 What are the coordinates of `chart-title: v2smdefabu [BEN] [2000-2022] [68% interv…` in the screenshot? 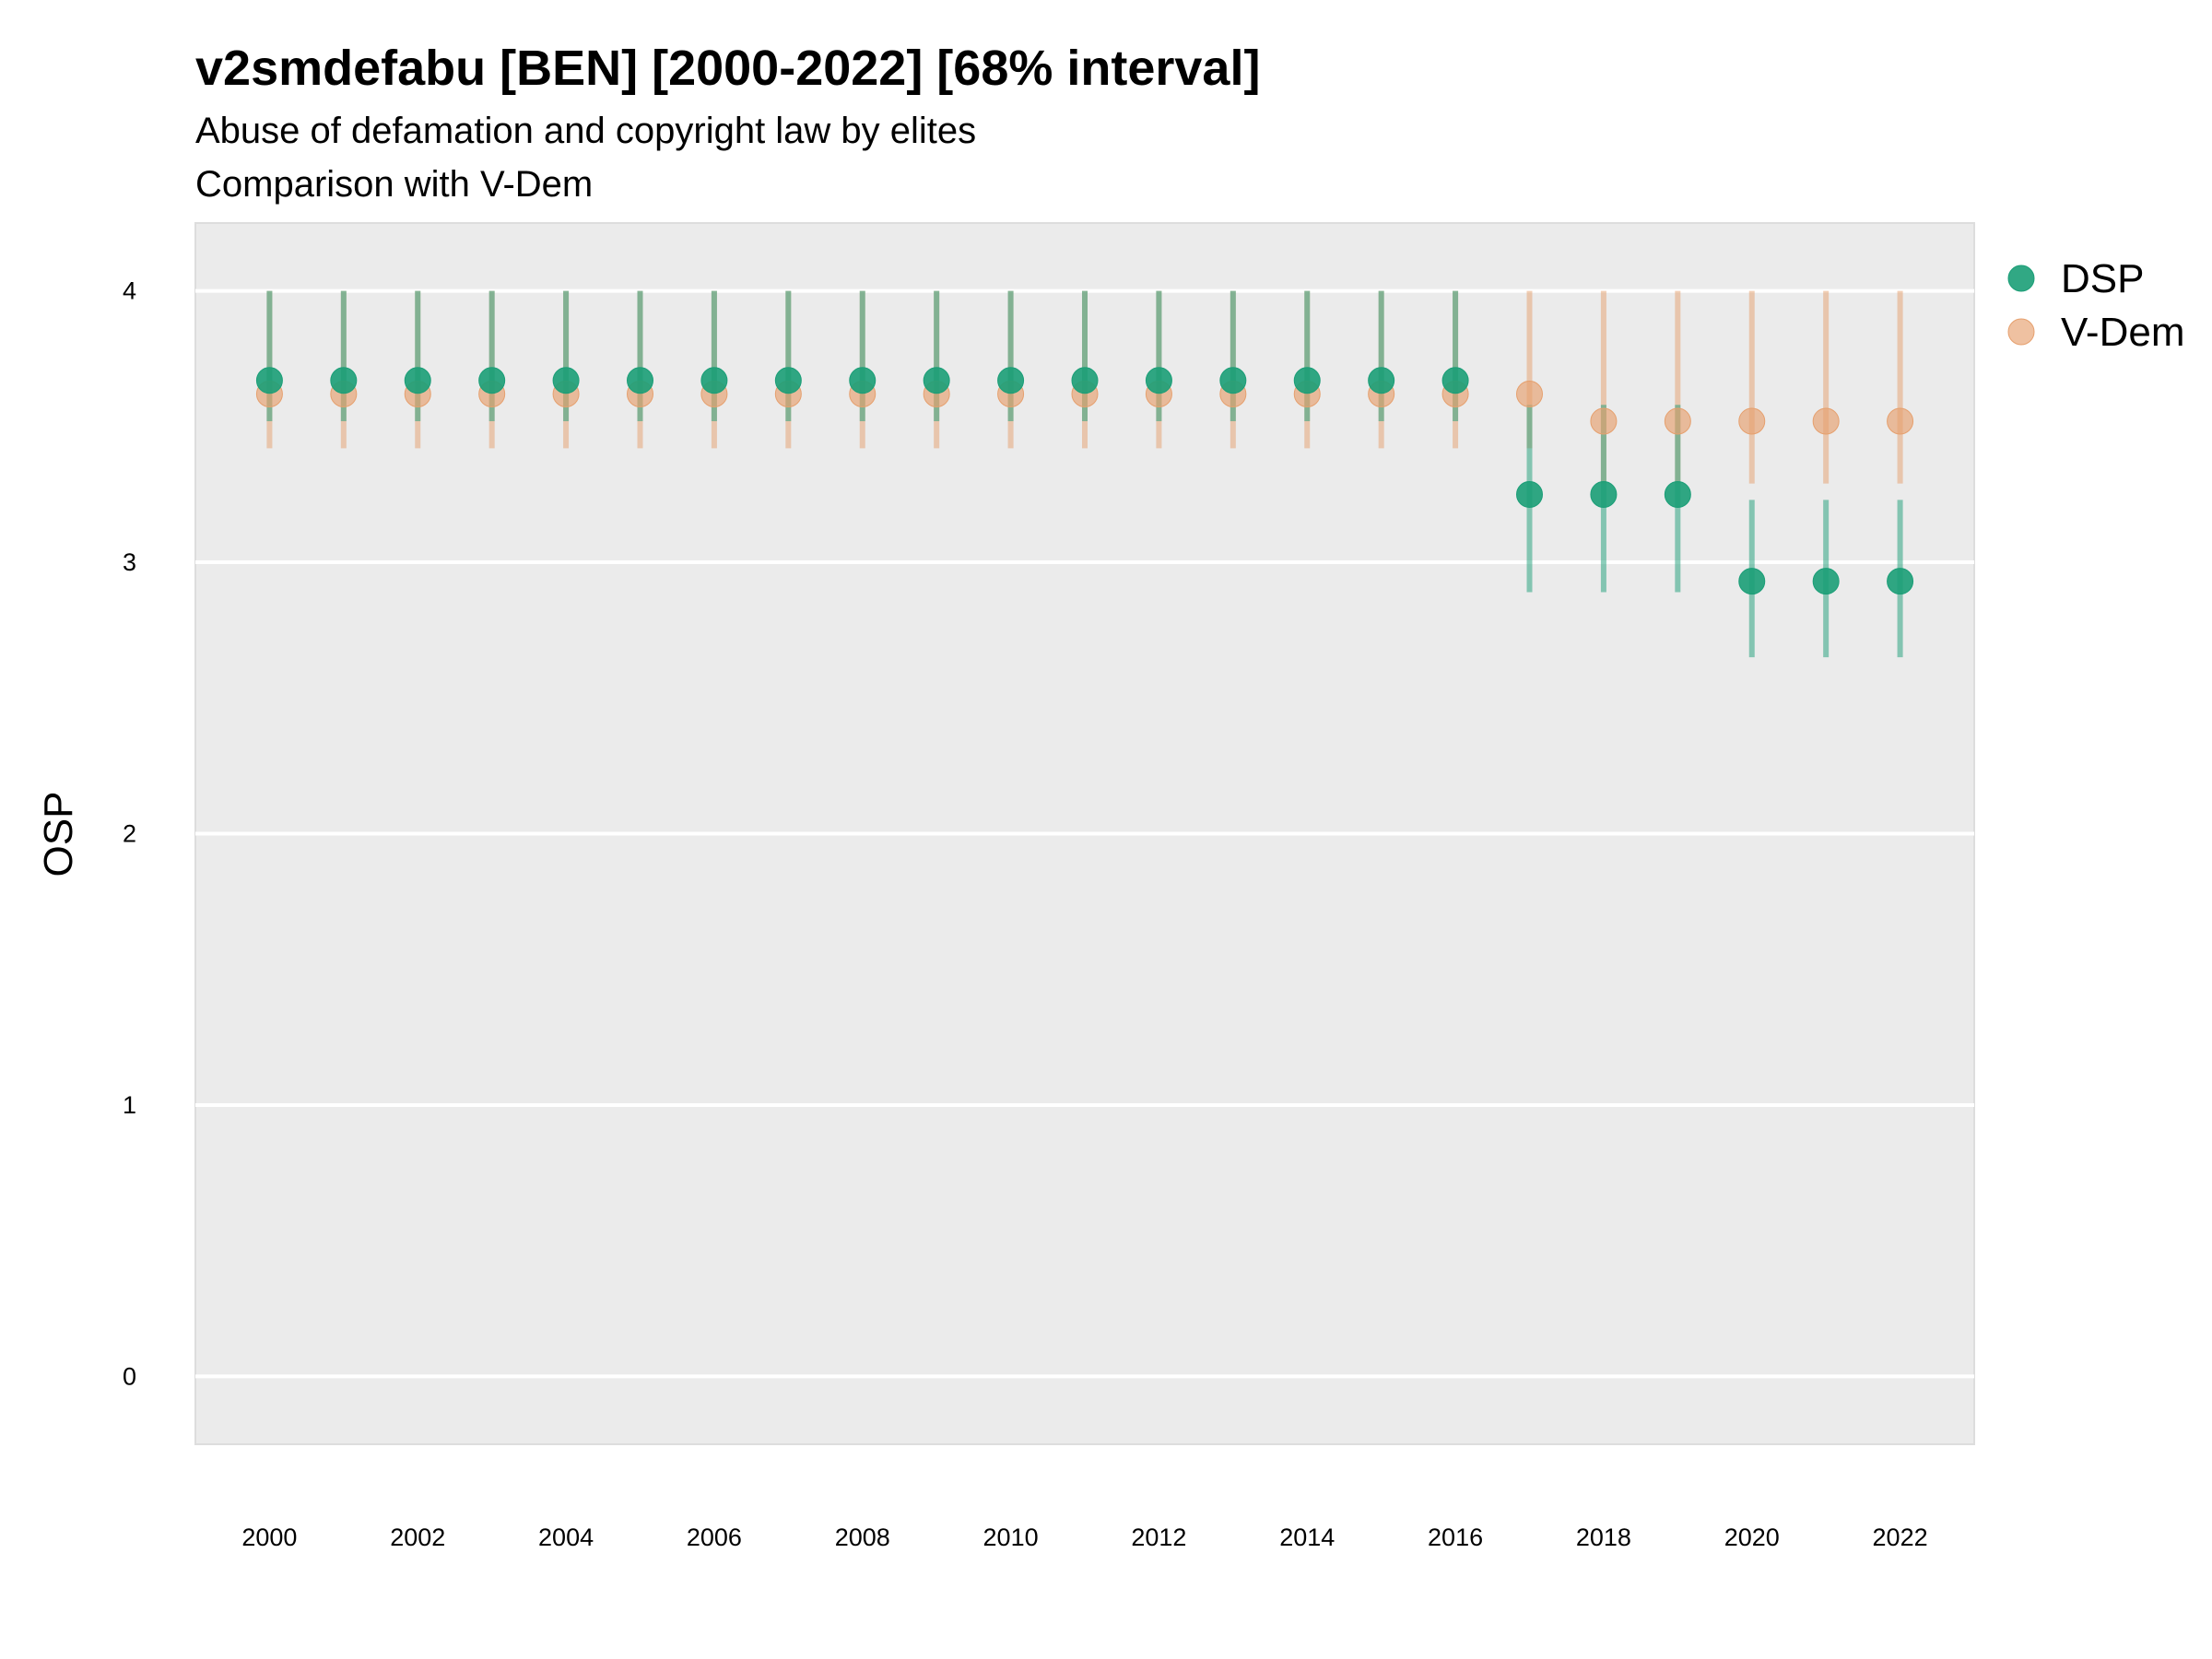 It's located at (727, 68).